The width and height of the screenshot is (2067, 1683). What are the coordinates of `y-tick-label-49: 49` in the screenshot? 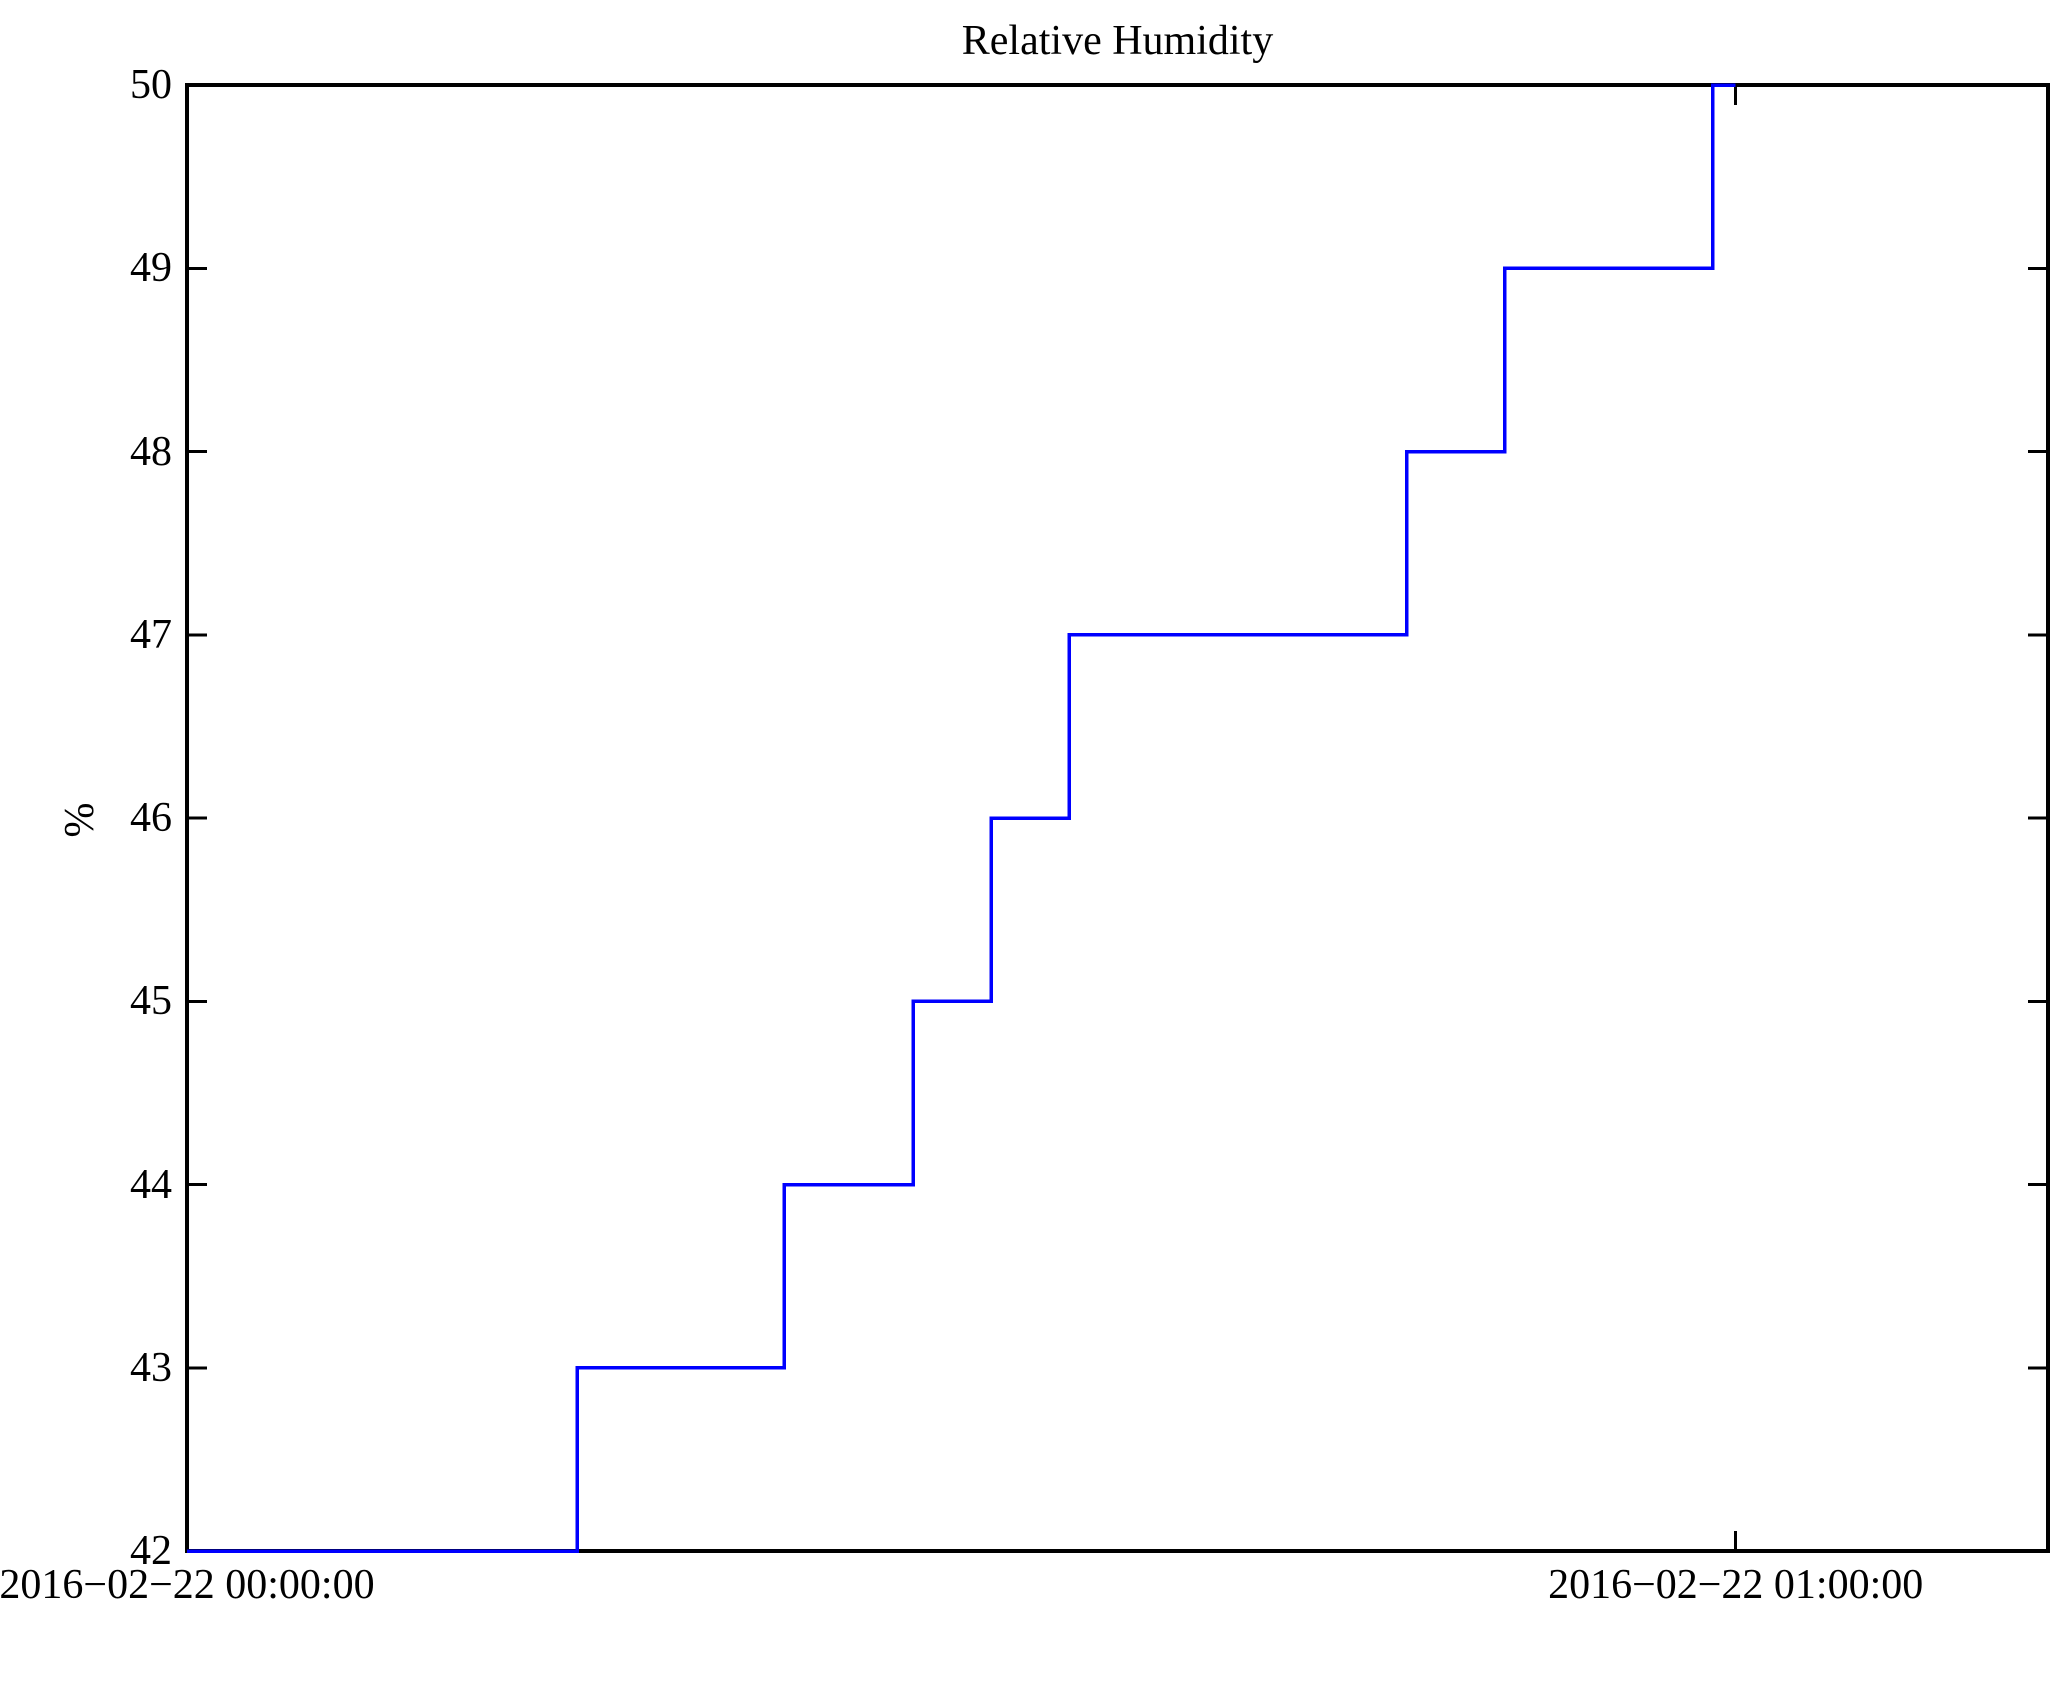 It's located at (151, 268).